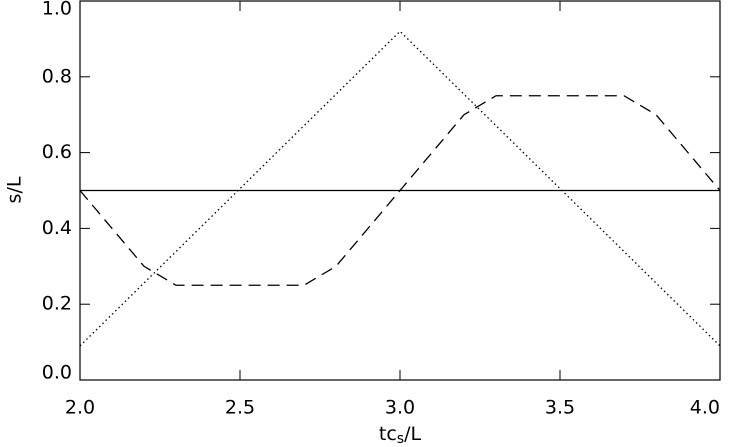 This screenshot has height=447, width=736. What do you see at coordinates (400, 439) in the screenshot?
I see `x-label-sub: s` at bounding box center [400, 439].